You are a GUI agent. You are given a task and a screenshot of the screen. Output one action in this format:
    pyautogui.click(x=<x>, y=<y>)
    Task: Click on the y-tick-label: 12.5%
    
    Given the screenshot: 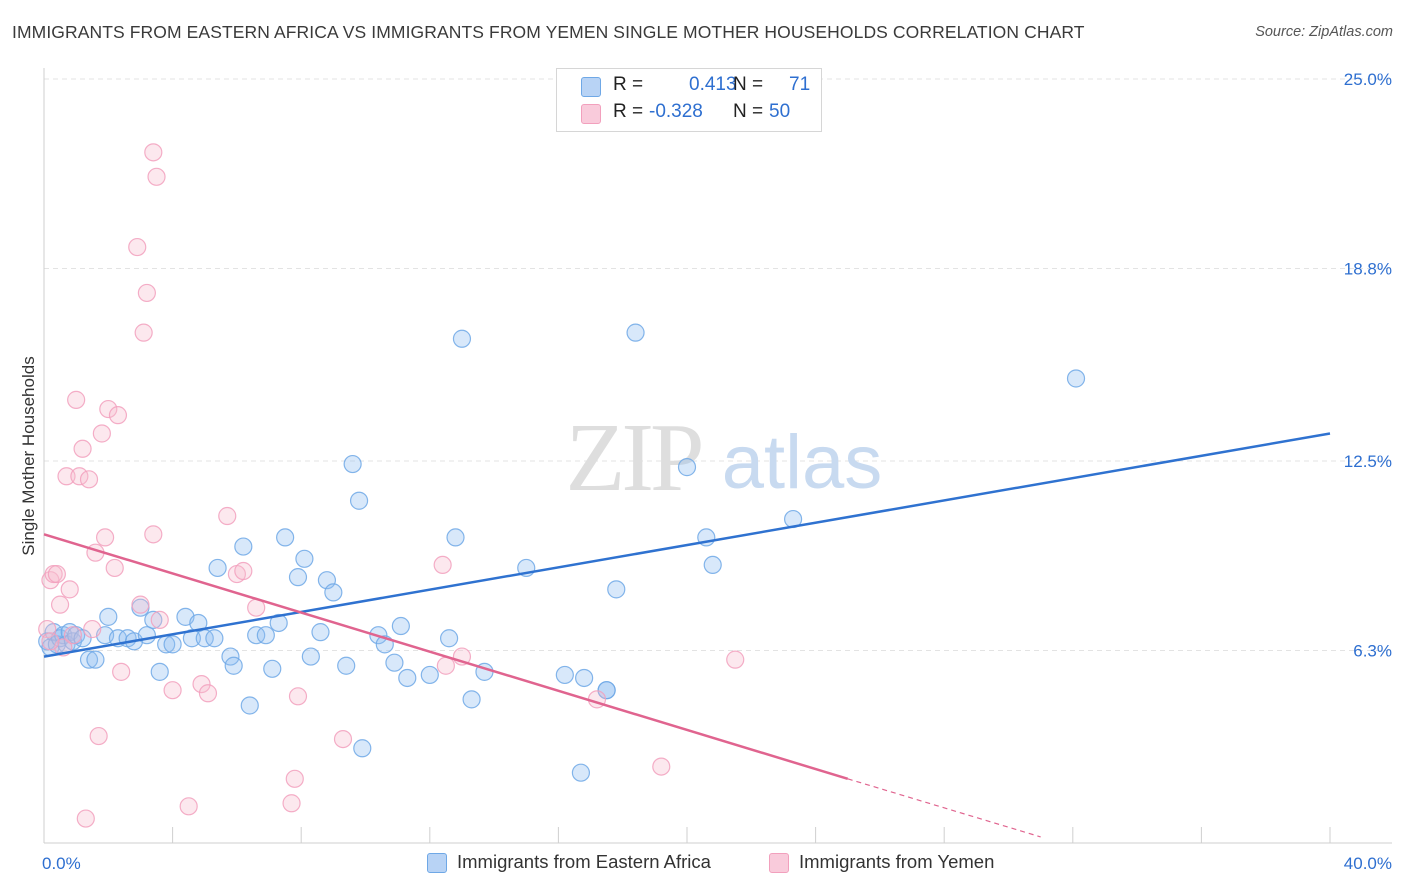 What is the action you would take?
    pyautogui.click(x=1368, y=461)
    